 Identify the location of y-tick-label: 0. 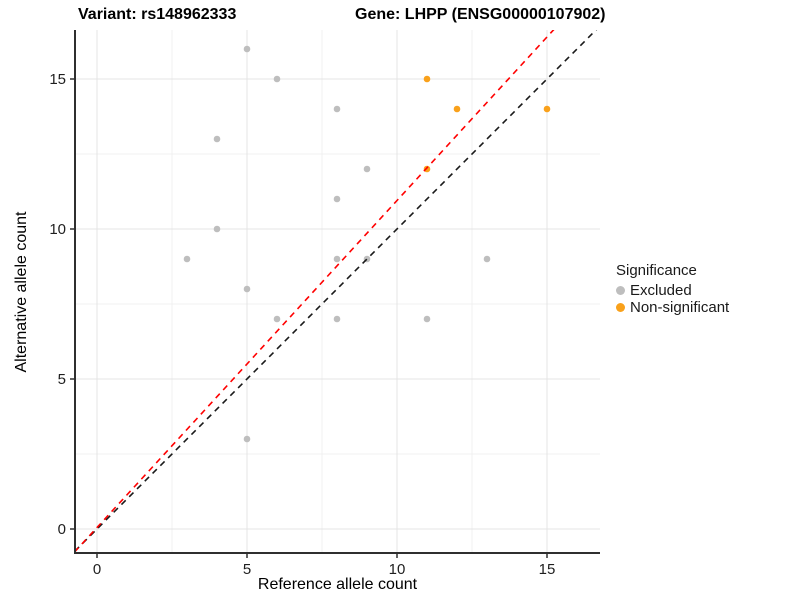
(62, 529).